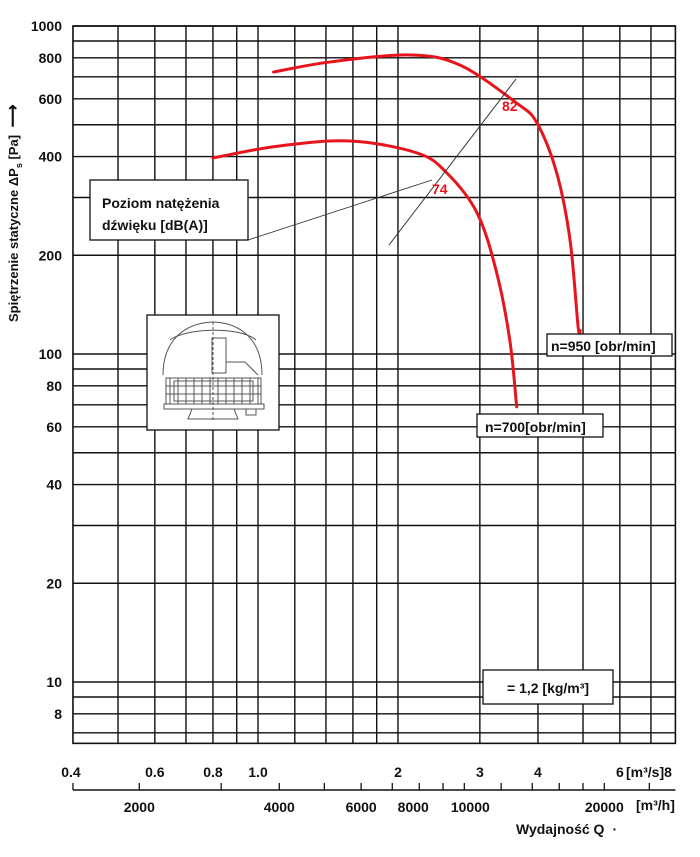 Image resolution: width=700 pixels, height=857 pixels. What do you see at coordinates (258, 772) in the screenshot?
I see `x-tick-label: 1.0` at bounding box center [258, 772].